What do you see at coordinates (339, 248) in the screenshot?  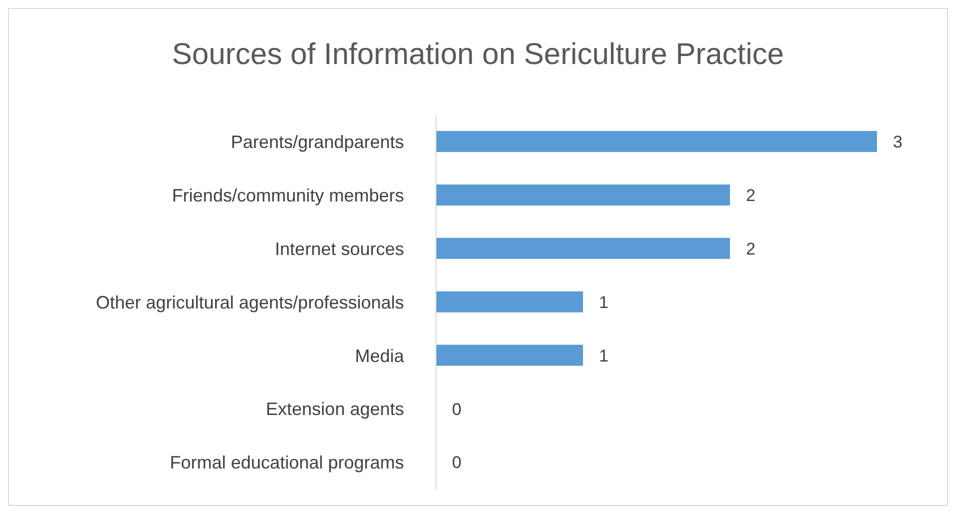 I see `y-tick-label: Internet sources` at bounding box center [339, 248].